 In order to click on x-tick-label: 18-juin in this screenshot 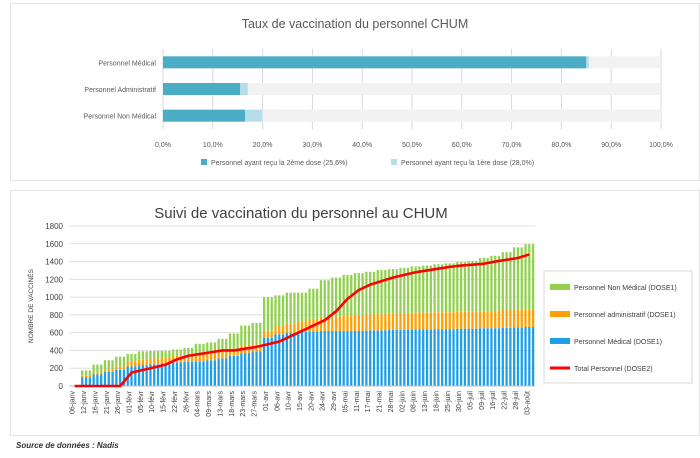, I will do `click(436, 401)`.